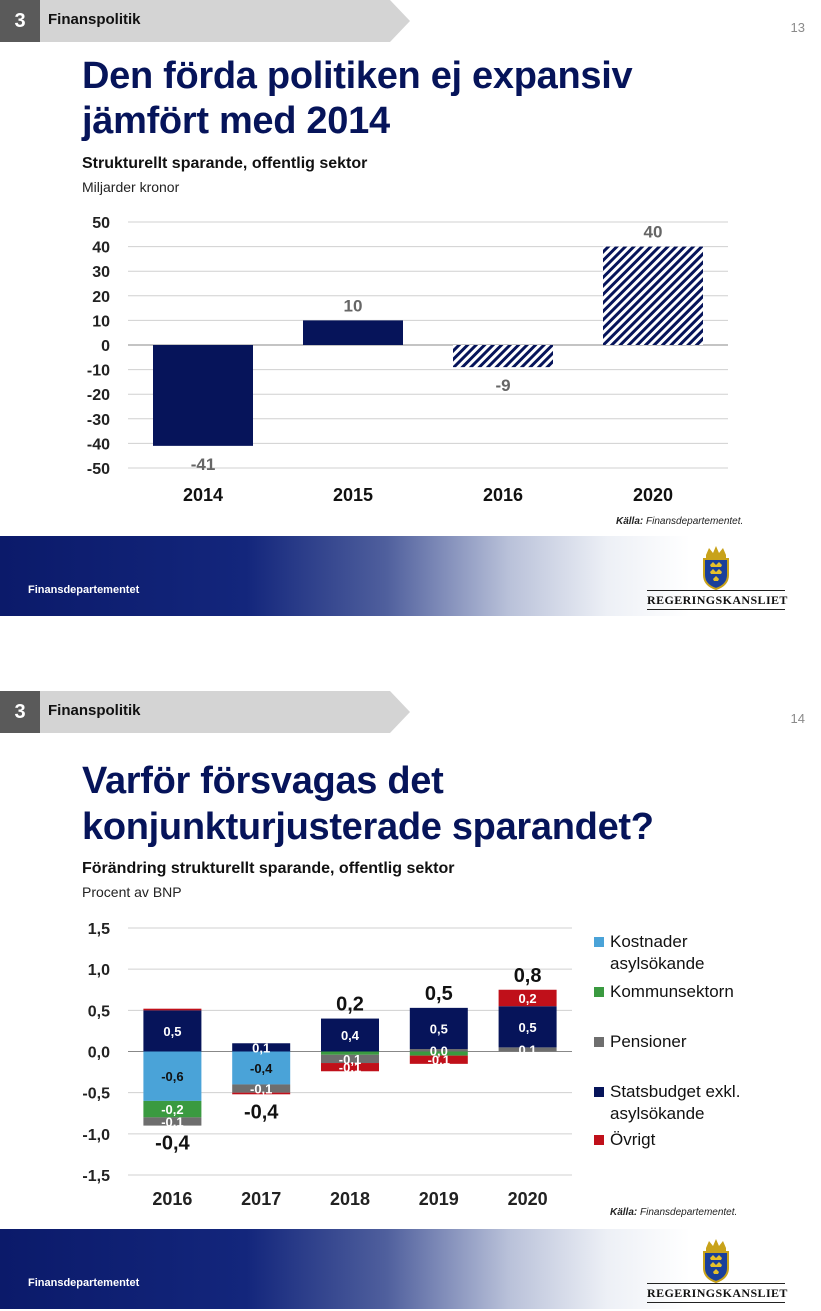 The image size is (821, 1311). Describe the element at coordinates (350, 1199) in the screenshot. I see `x-tick-label: 2018` at that location.